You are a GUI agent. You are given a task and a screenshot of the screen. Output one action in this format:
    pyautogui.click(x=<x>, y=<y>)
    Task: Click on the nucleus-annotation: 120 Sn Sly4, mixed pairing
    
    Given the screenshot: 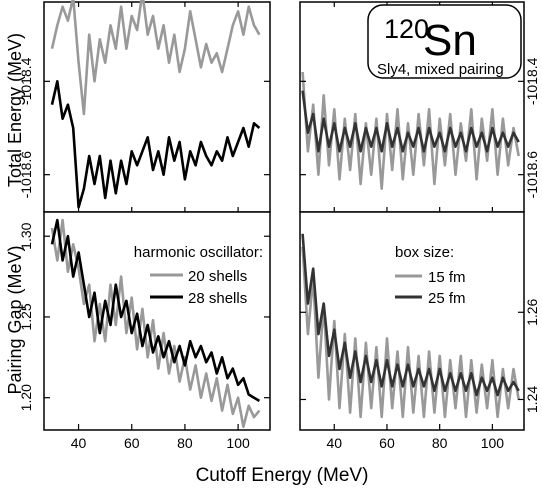 What is the action you would take?
    pyautogui.click(x=444, y=41)
    